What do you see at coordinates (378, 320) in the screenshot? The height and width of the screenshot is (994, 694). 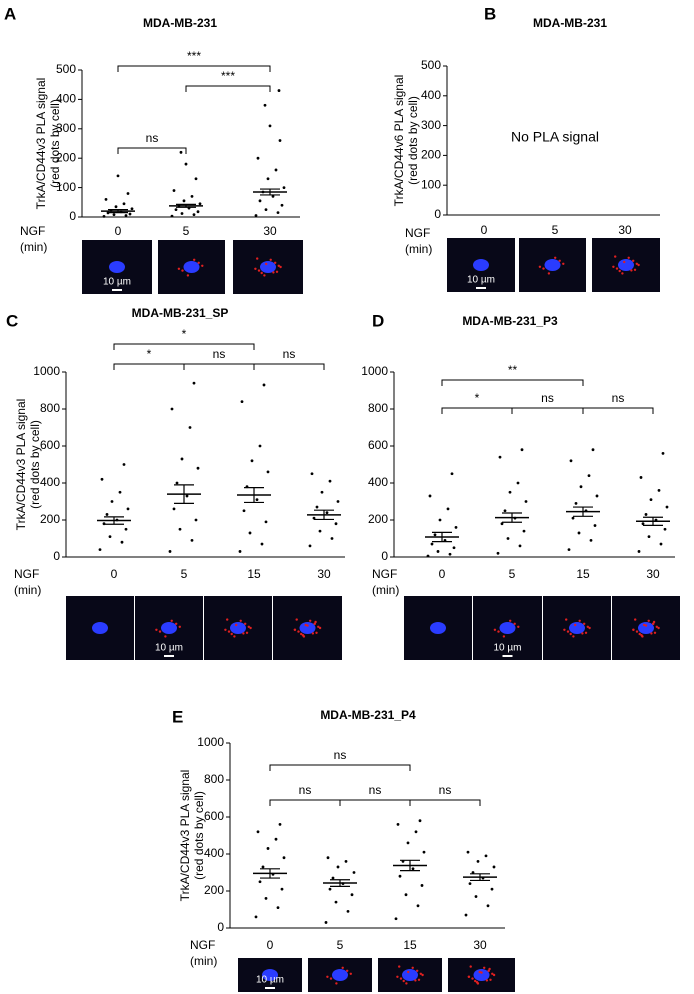 I see `panel-letter: D` at bounding box center [378, 320].